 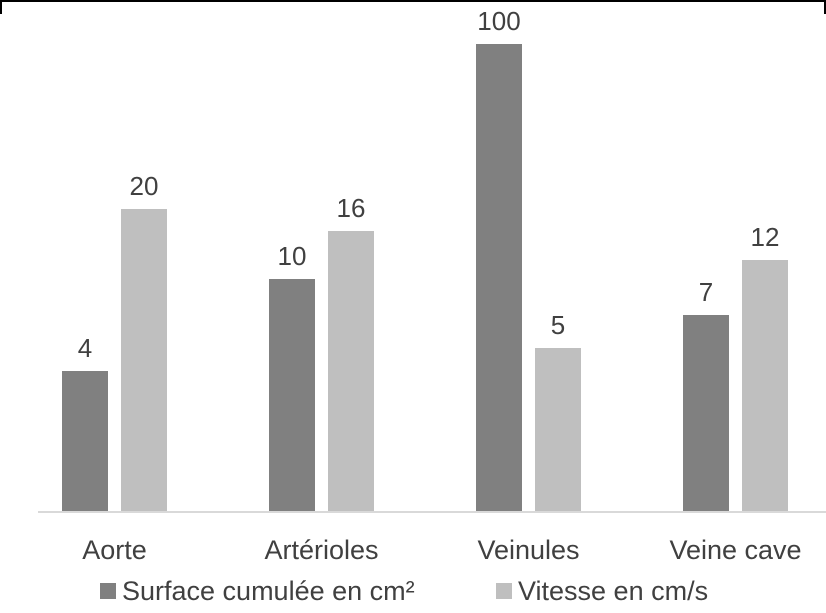 I want to click on legend: Surface cumulée en cm² Vitesse en cm/s, so click(x=404, y=591).